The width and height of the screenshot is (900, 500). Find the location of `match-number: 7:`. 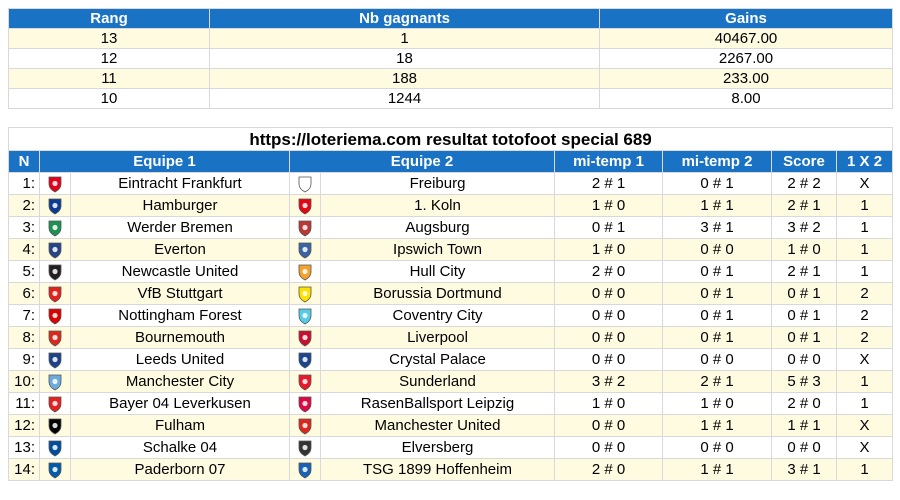

match-number: 7: is located at coordinates (24, 315).